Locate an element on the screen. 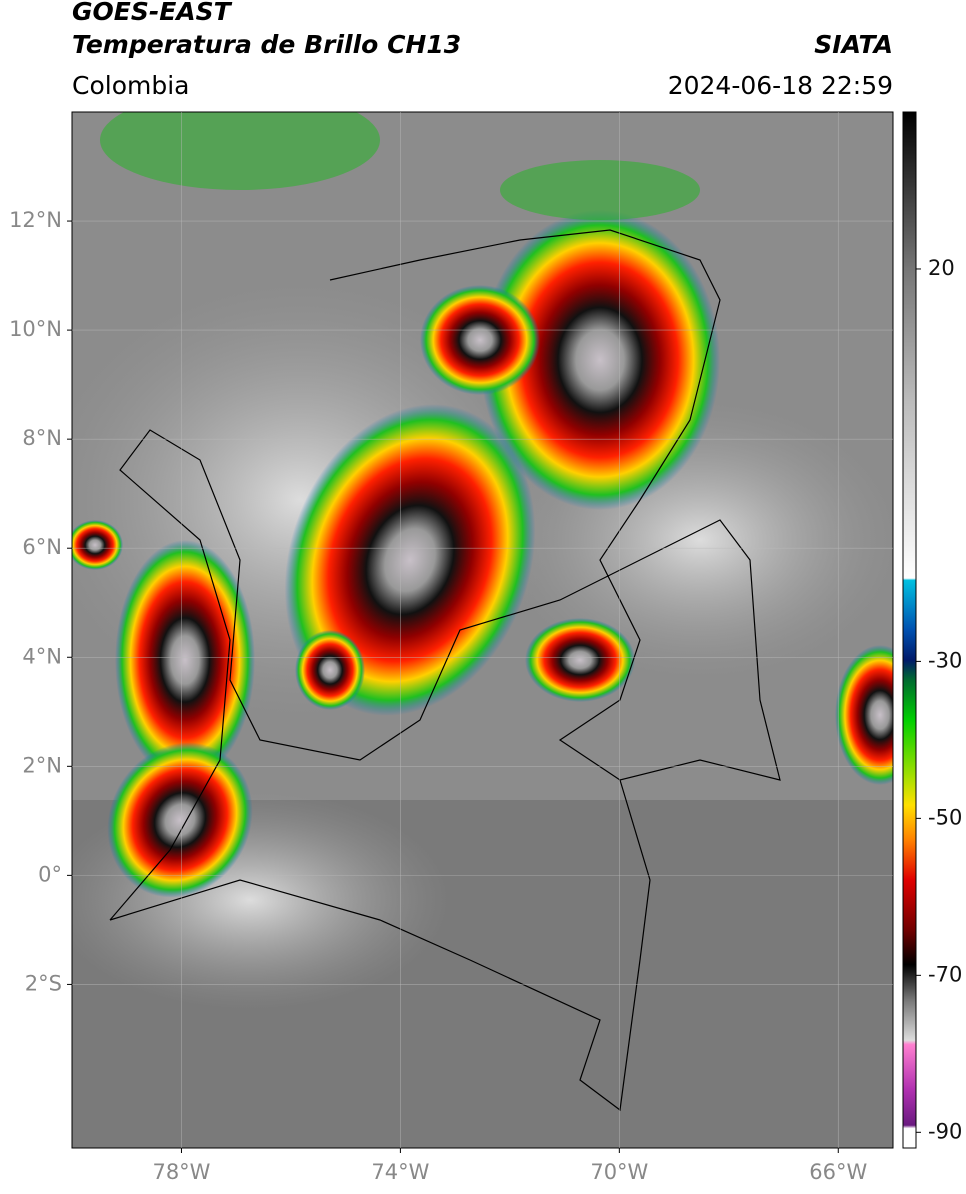 This screenshot has height=1194, width=966. y-tick-label: 10°N is located at coordinates (35, 329).